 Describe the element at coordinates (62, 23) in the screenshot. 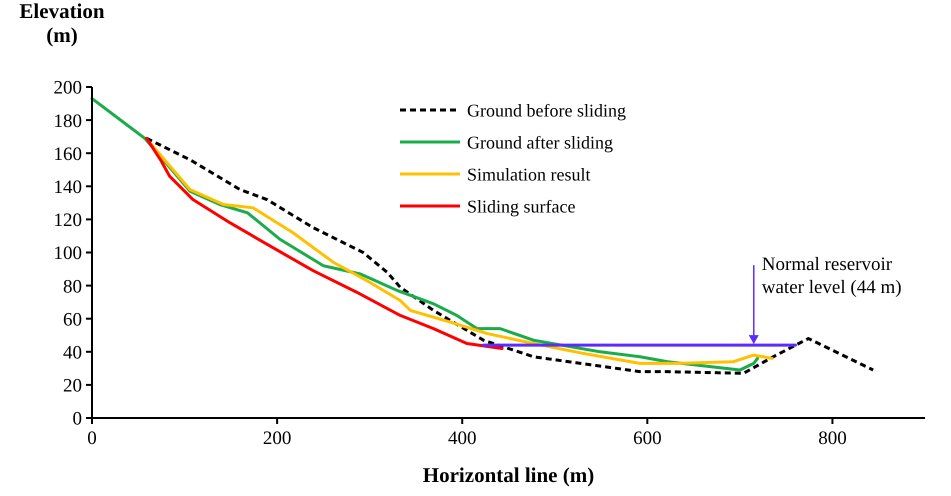

I see `y-axis-title: Elevation (m)` at that location.